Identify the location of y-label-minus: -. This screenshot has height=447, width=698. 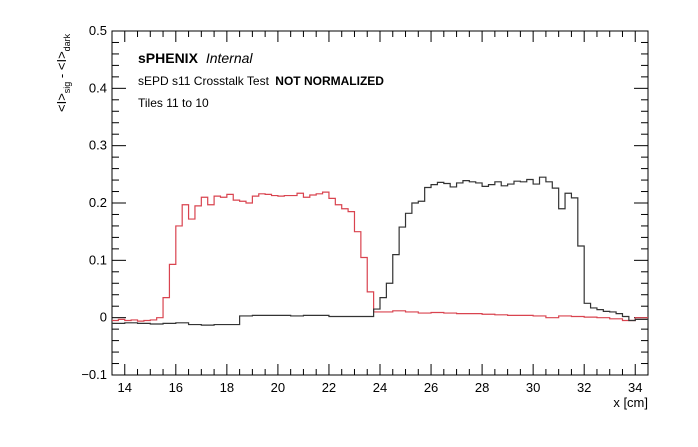
(61, 76).